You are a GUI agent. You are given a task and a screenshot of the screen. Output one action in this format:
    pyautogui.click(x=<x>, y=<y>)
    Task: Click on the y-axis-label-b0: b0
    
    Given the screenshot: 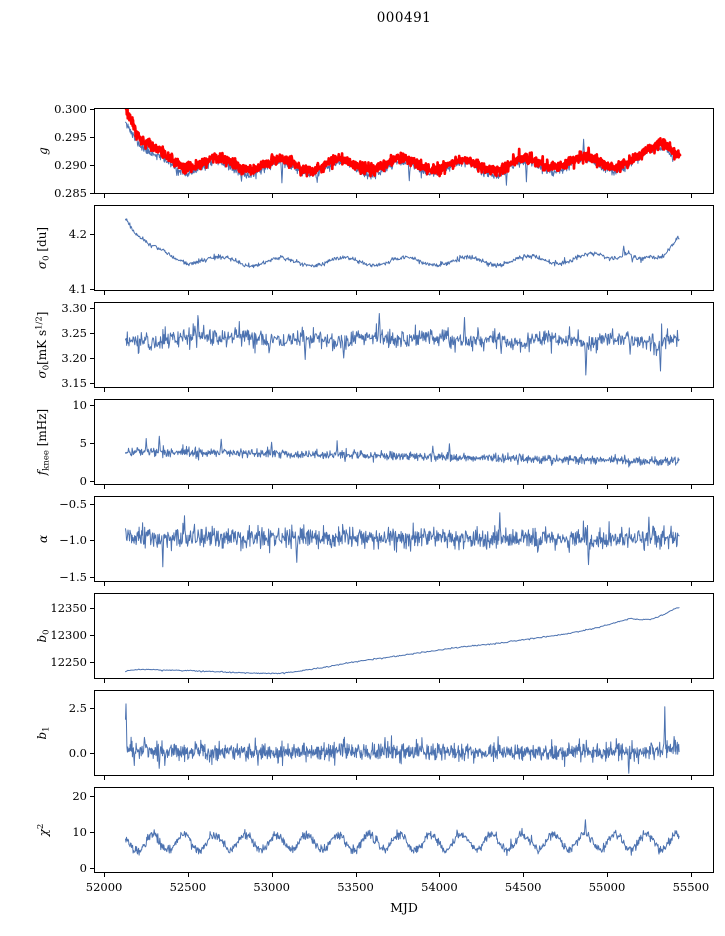 What is the action you would take?
    pyautogui.click(x=43, y=635)
    